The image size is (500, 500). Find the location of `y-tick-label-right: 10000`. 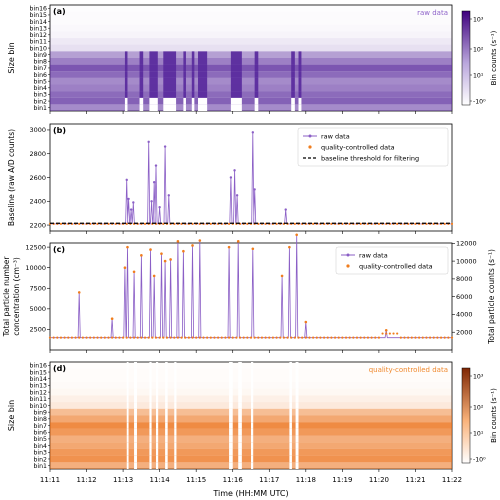

y-tick-label-right: 10000 is located at coordinates (466, 261).